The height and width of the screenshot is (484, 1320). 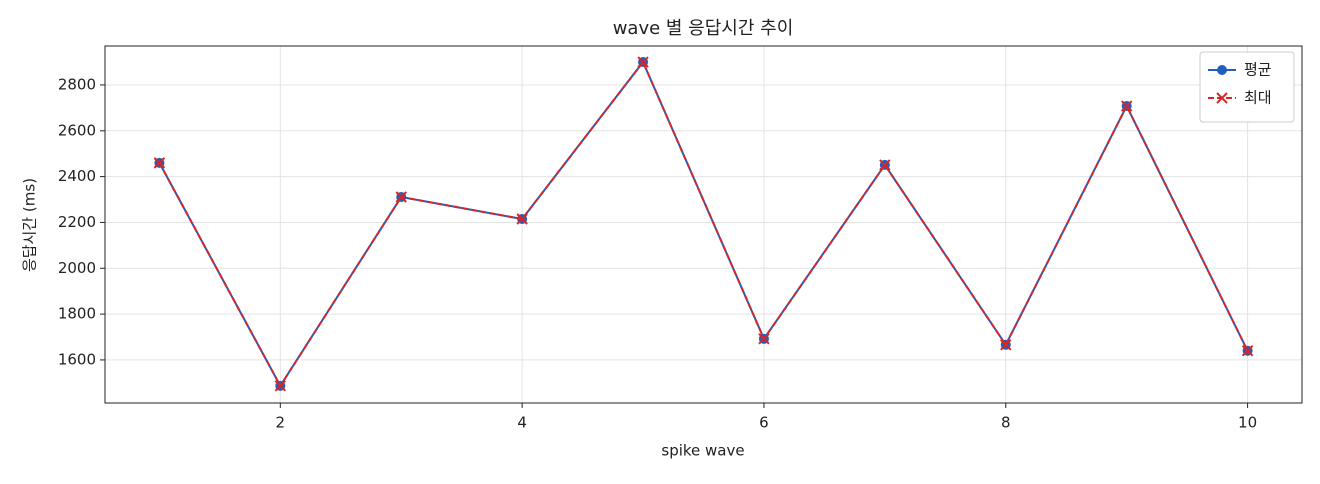 What do you see at coordinates (30, 225) in the screenshot?
I see `y-axis-label: 응답시간 (ms)` at bounding box center [30, 225].